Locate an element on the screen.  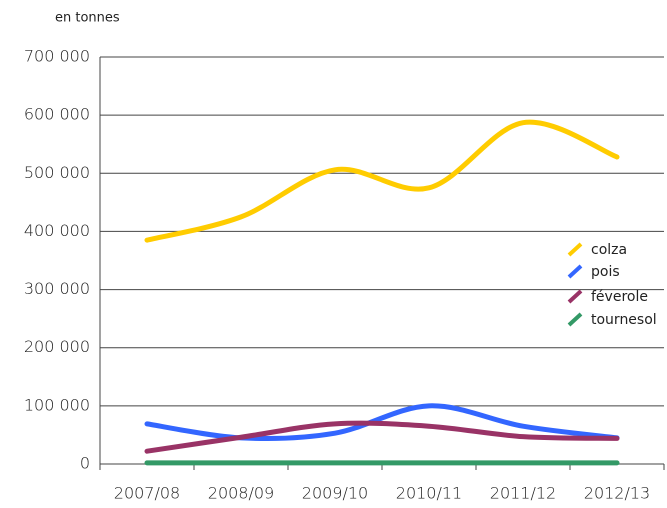
y-tick-label: 200 000 is located at coordinates (57, 346).